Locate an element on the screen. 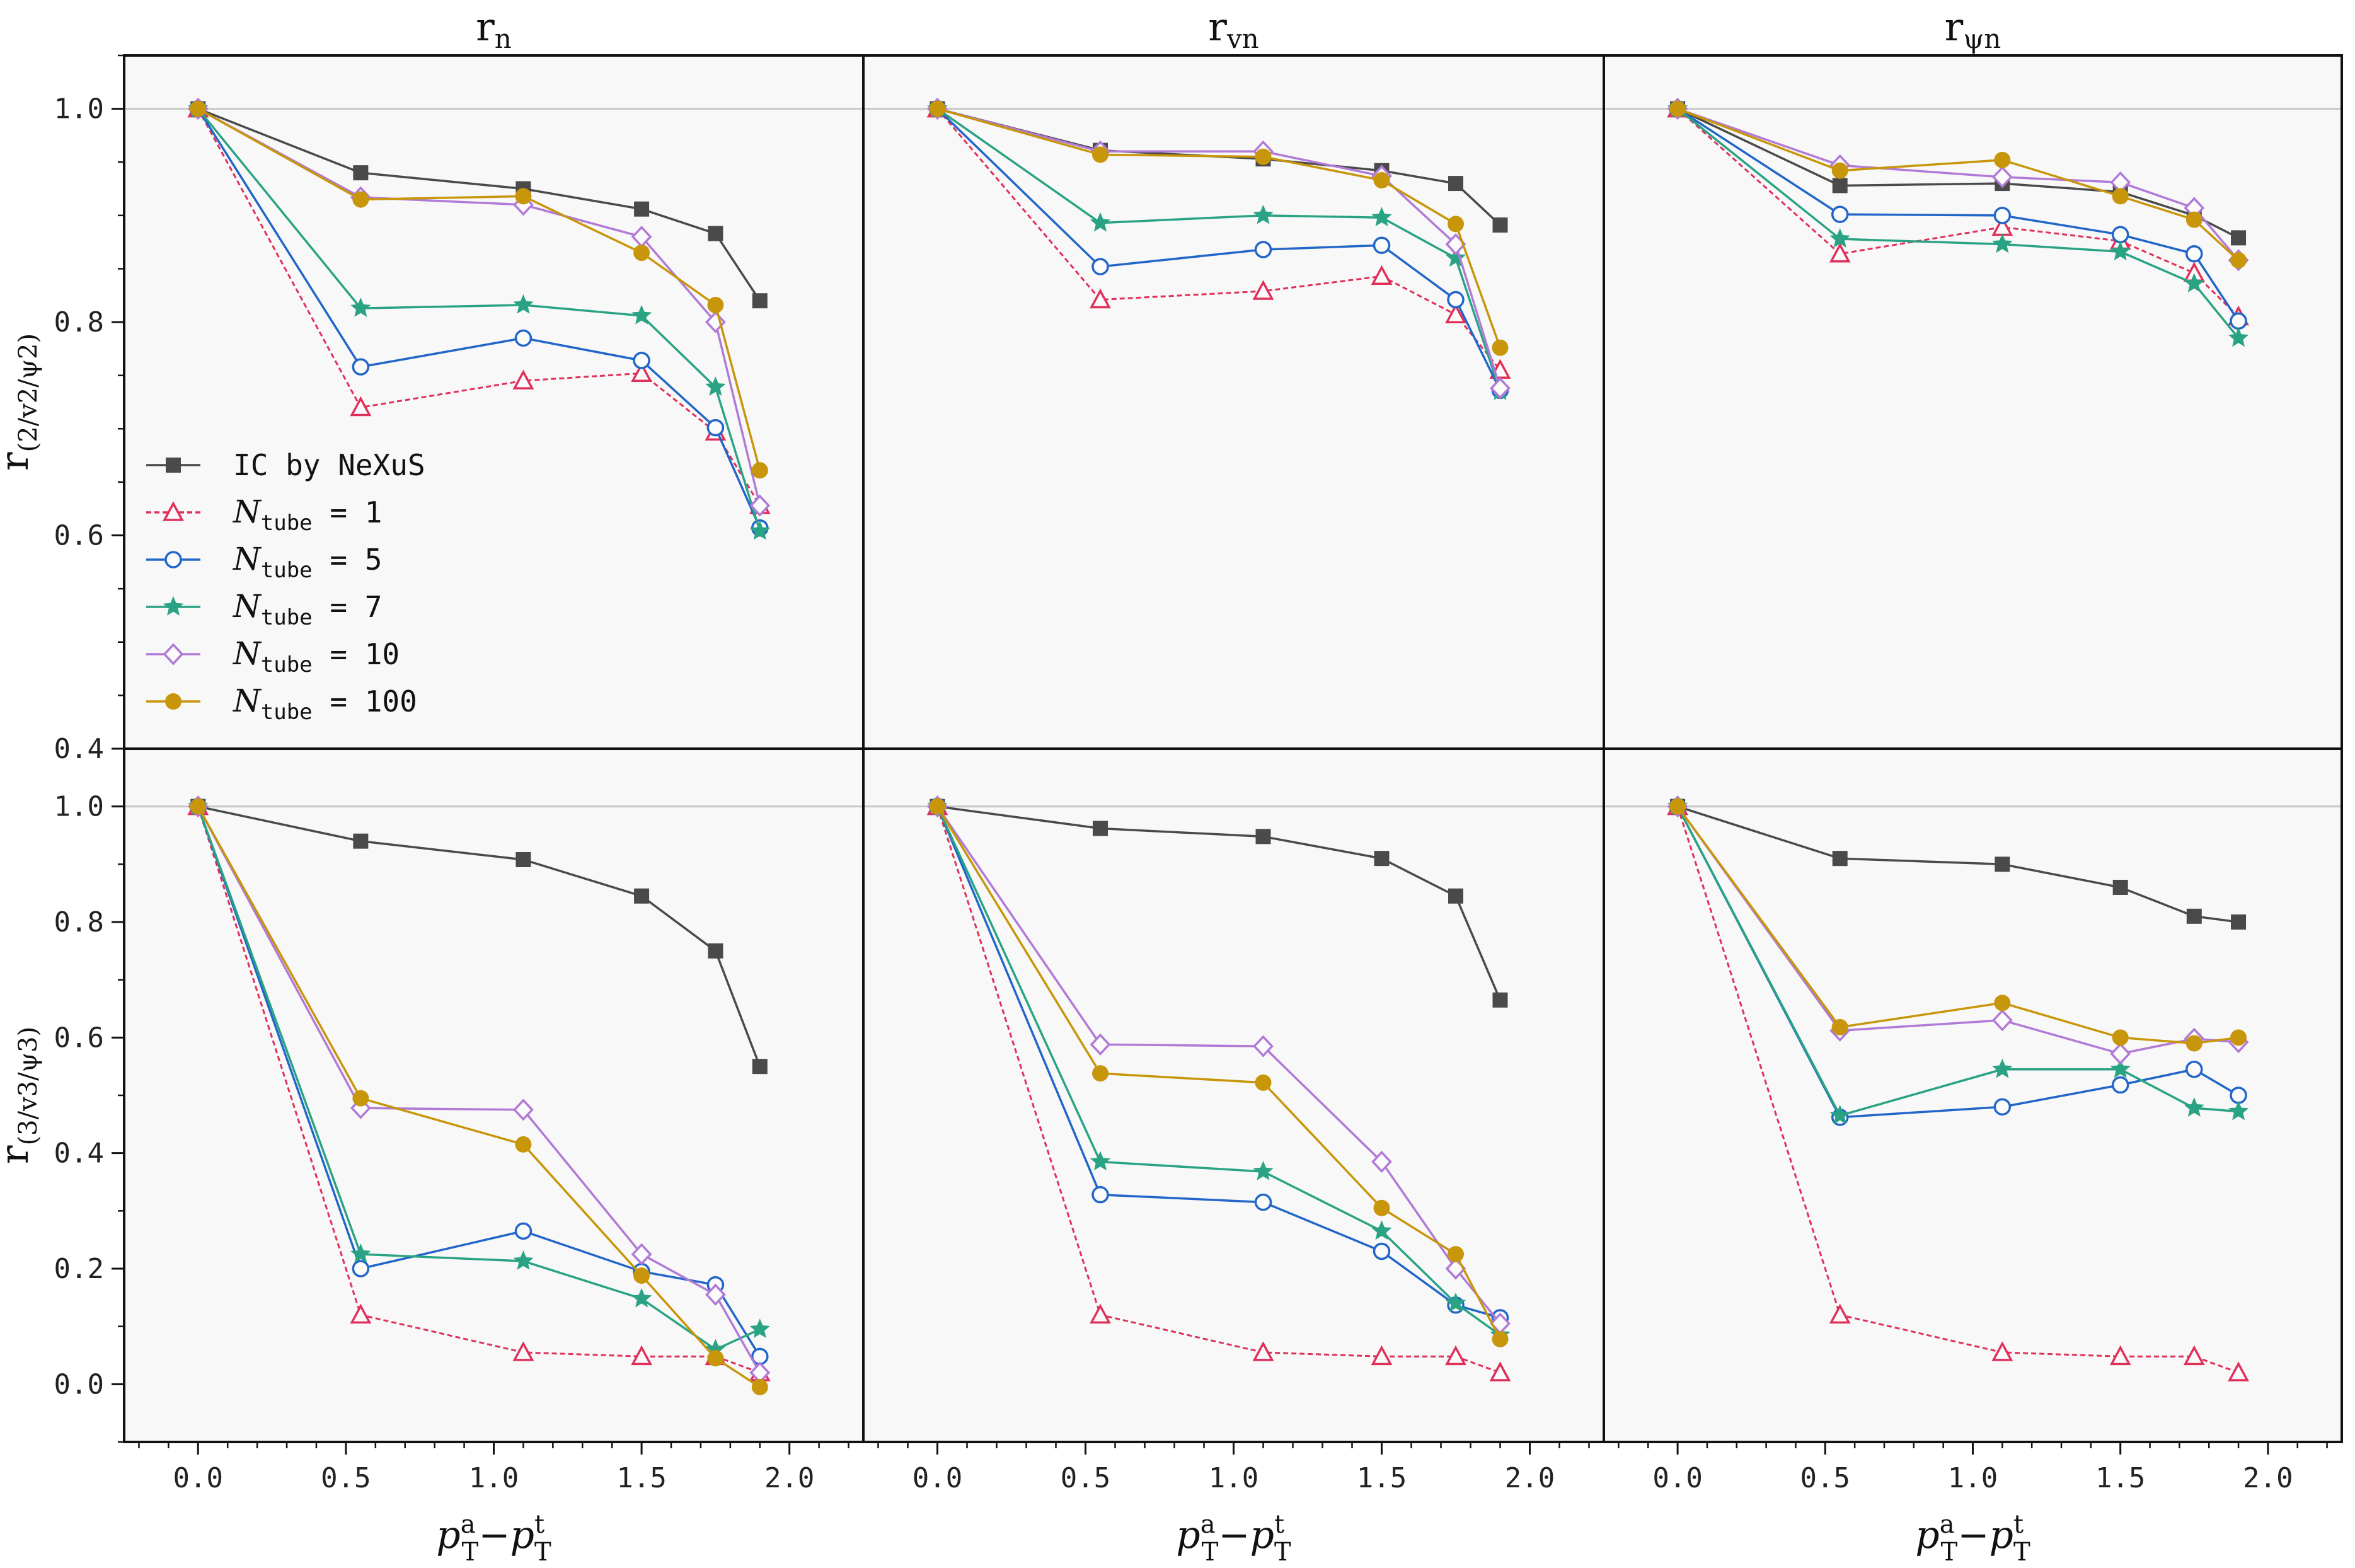  x-tick-label: 2.0 is located at coordinates (2268, 1478).